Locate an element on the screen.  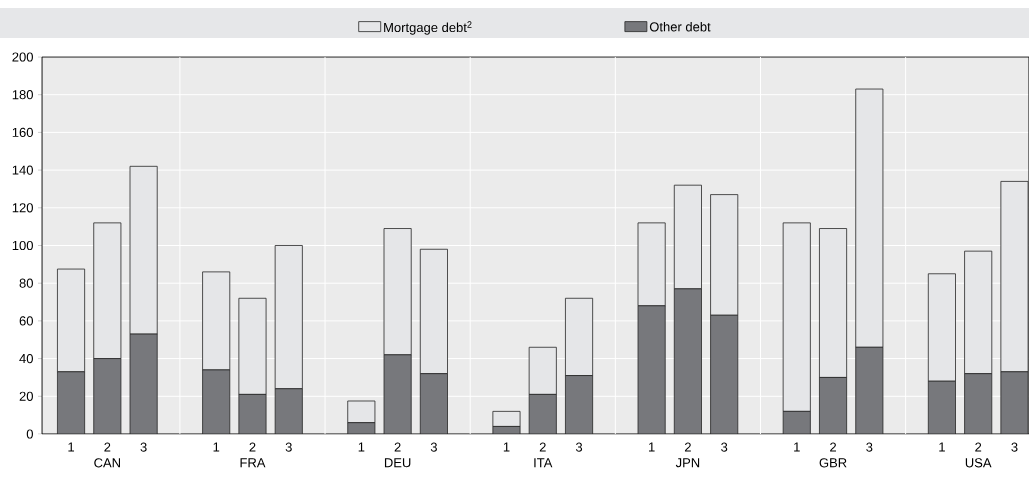
y-tick-label: 80 is located at coordinates (26, 283).